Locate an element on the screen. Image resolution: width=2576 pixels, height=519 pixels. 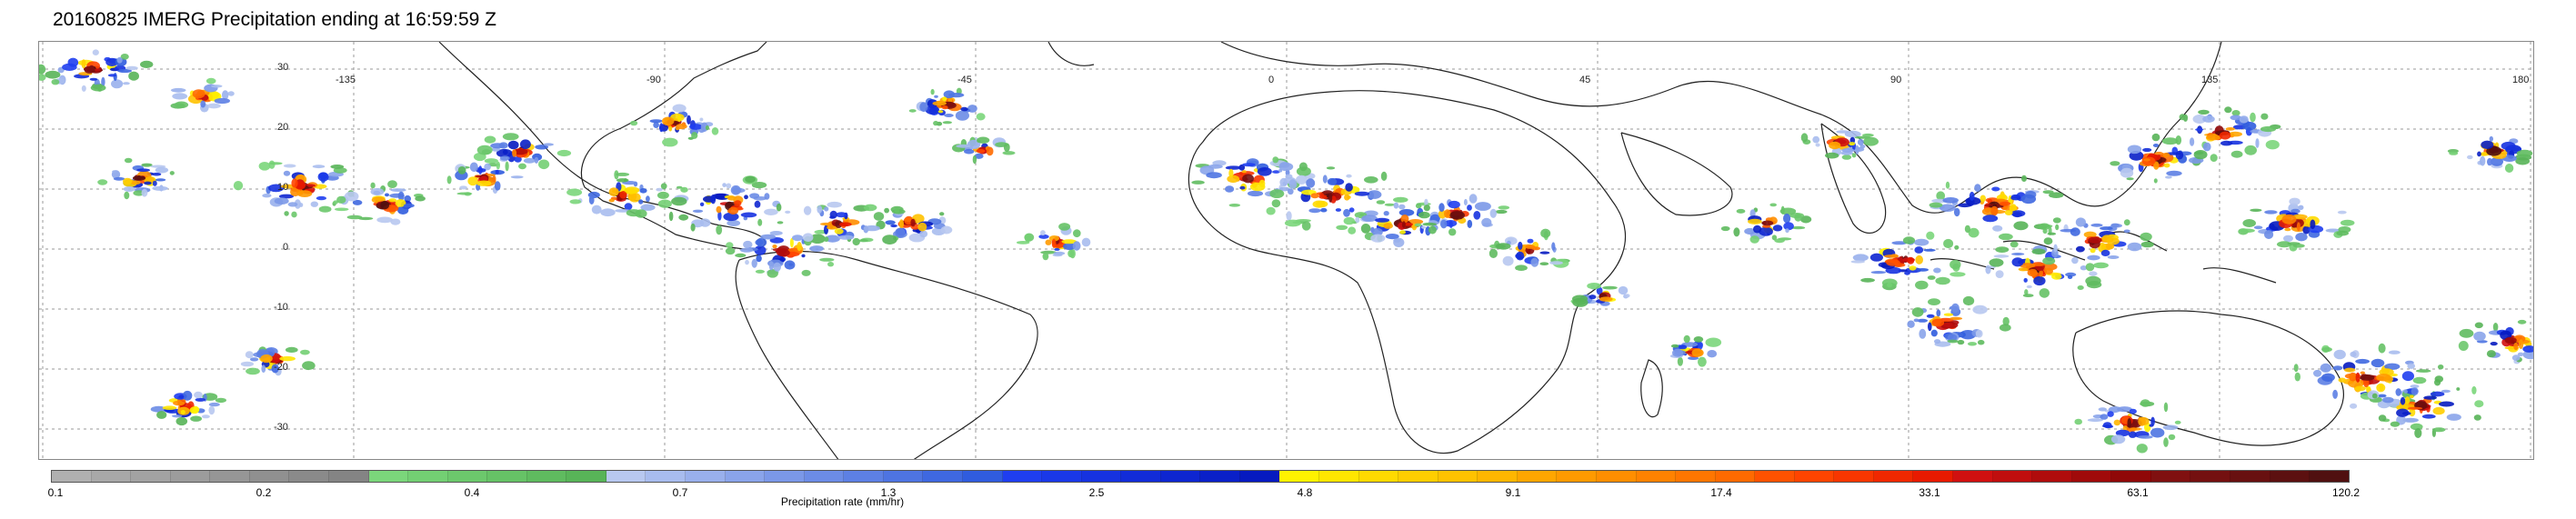
india-outline is located at coordinates (1854, 178).